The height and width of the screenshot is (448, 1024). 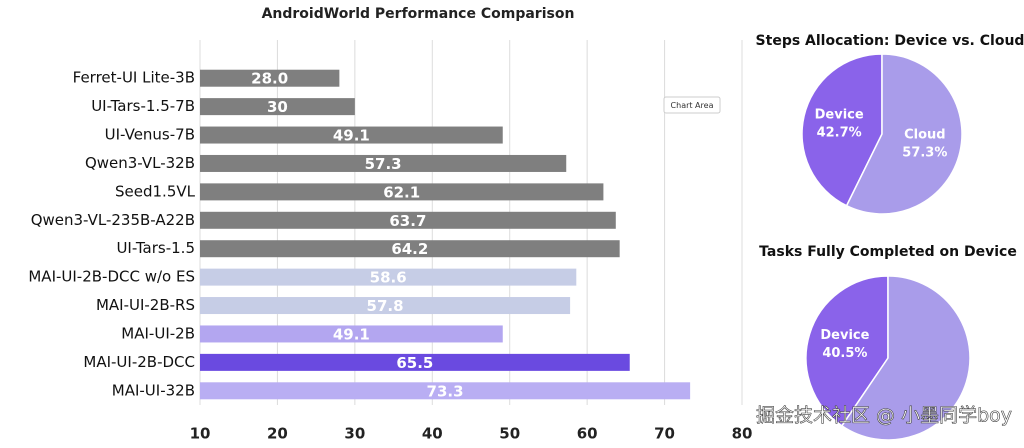 I want to click on y-tick-label: UI-Tars-1.5-7B, so click(x=143, y=106).